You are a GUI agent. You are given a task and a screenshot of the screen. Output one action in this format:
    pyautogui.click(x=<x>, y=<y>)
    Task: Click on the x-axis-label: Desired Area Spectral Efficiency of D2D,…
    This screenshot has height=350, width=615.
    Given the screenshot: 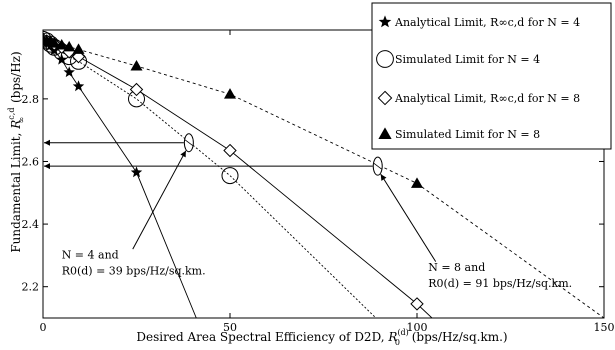 What is the action you would take?
    pyautogui.click(x=321, y=337)
    